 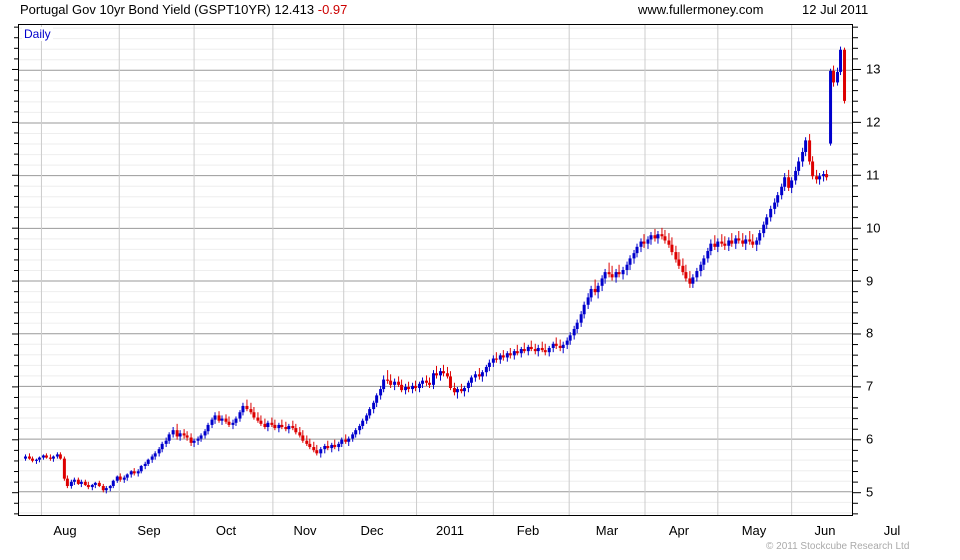 What do you see at coordinates (870, 439) in the screenshot?
I see `y-axis-tick-label: 6` at bounding box center [870, 439].